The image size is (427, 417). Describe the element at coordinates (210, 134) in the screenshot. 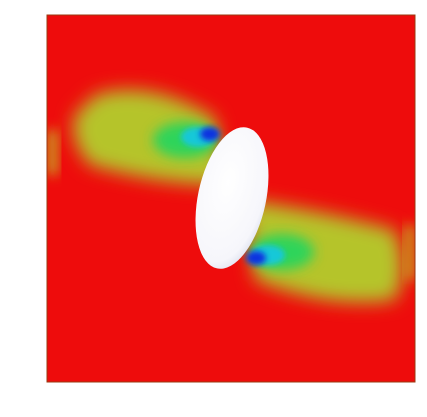

I see `upper-blue` at that location.